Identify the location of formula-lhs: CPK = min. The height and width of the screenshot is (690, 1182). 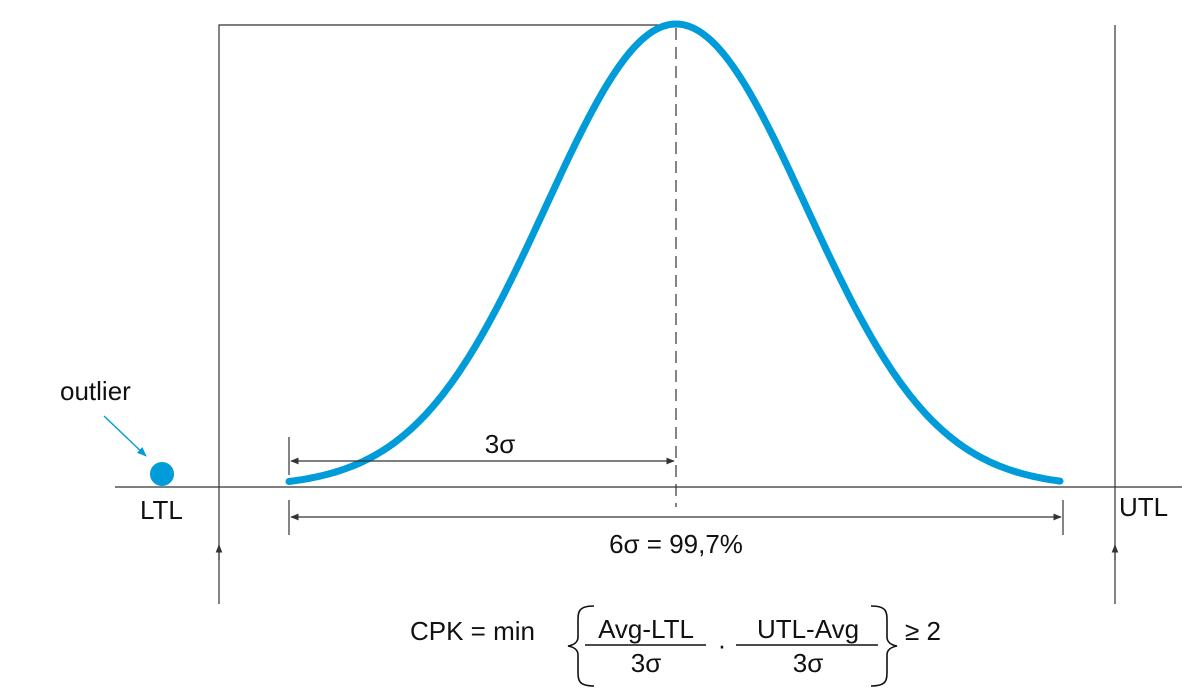
(472, 631).